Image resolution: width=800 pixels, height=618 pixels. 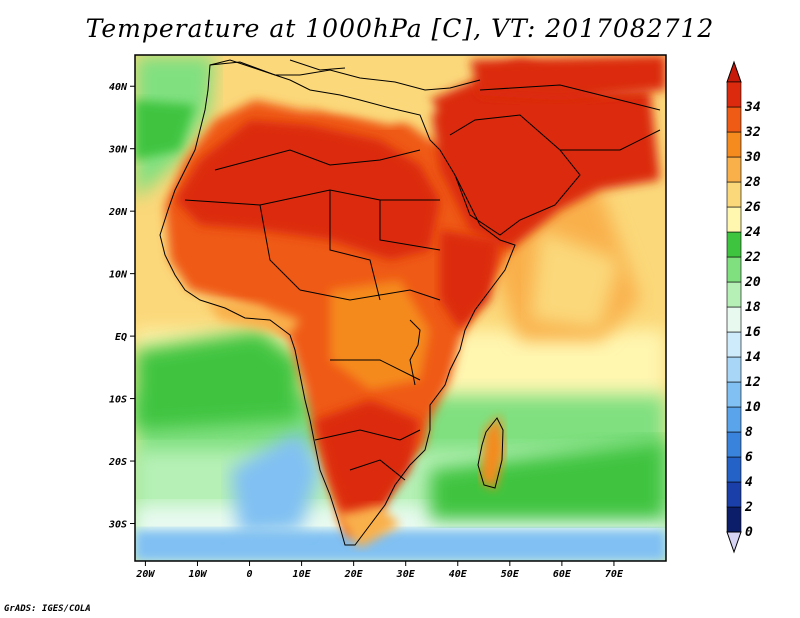 What do you see at coordinates (752, 132) in the screenshot?
I see `colorbar-tick-label: 32` at bounding box center [752, 132].